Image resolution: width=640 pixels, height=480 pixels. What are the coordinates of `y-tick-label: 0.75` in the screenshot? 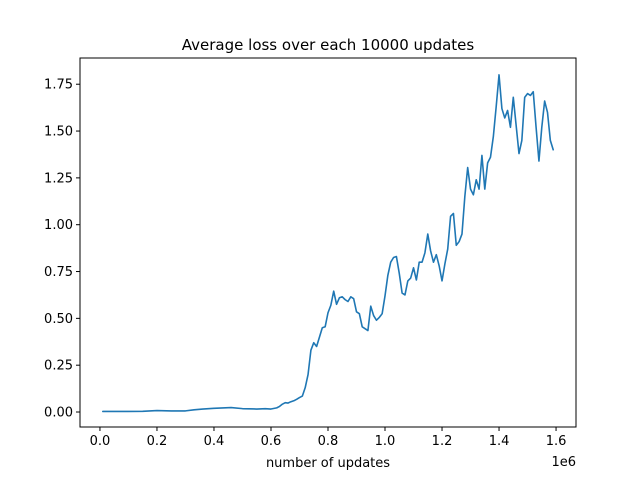 It's located at (58, 272).